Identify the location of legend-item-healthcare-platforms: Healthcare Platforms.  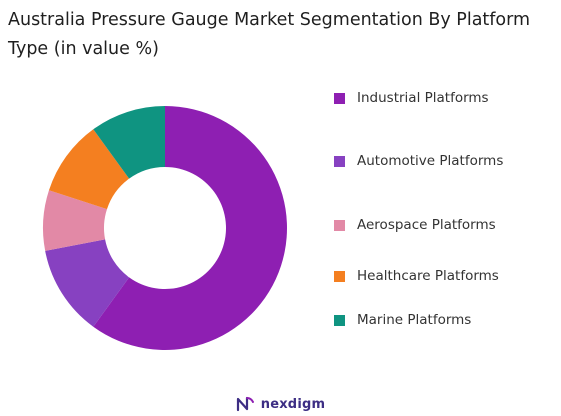
(416, 276).